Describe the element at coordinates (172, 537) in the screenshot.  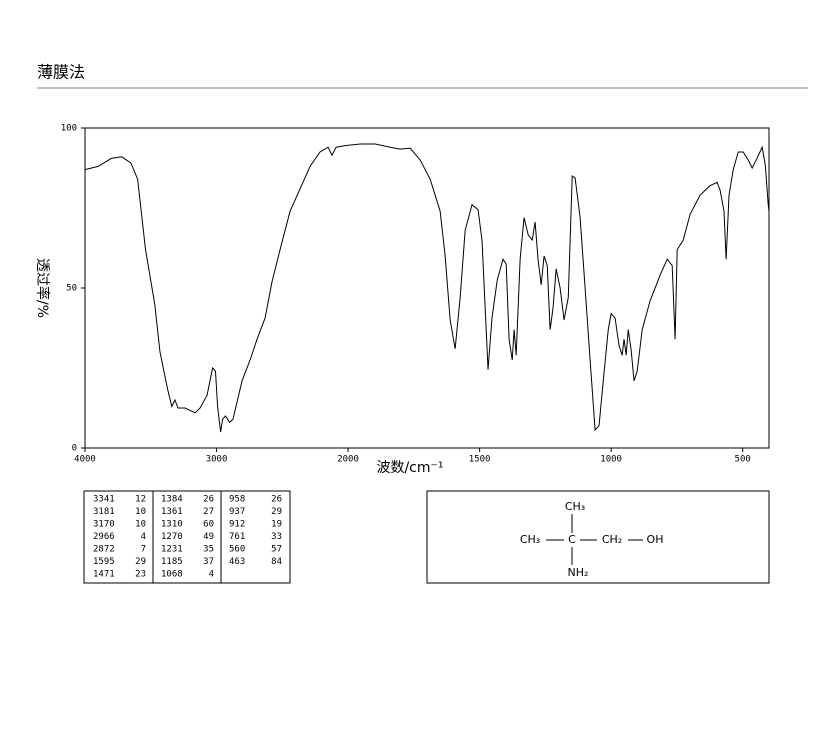
I see `peak-wavenumber: 1270` at that location.